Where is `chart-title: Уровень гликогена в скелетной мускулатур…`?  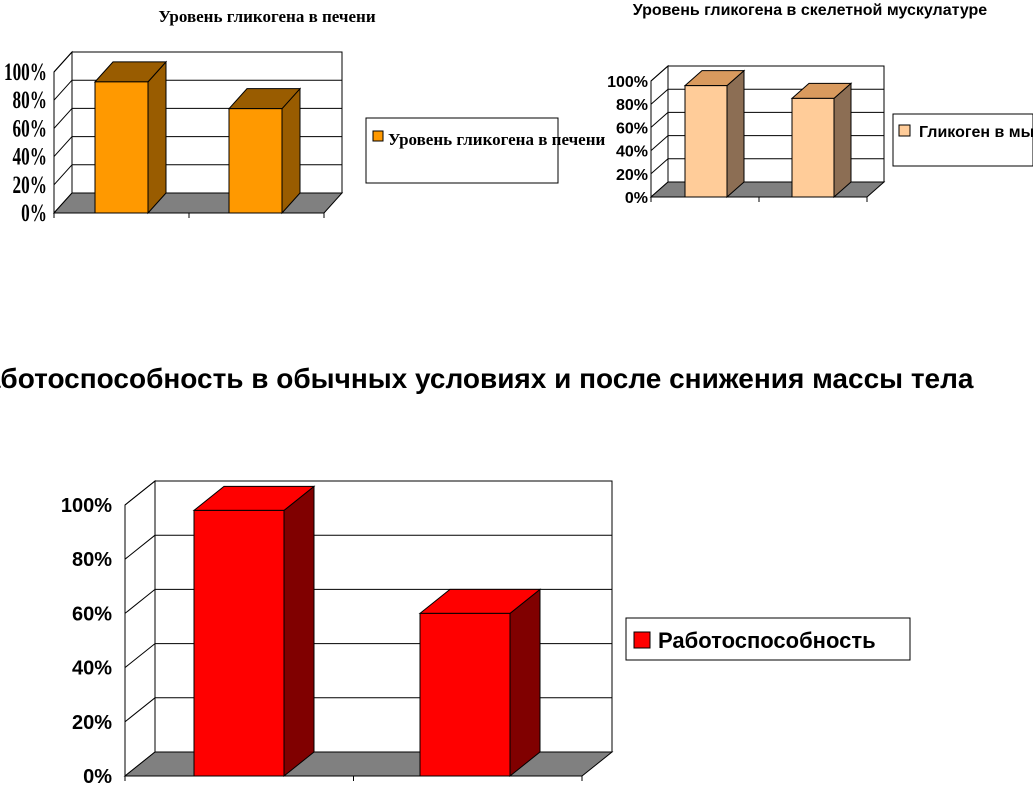 chart-title: Уровень гликогена в скелетной мускулатур… is located at coordinates (810, 10).